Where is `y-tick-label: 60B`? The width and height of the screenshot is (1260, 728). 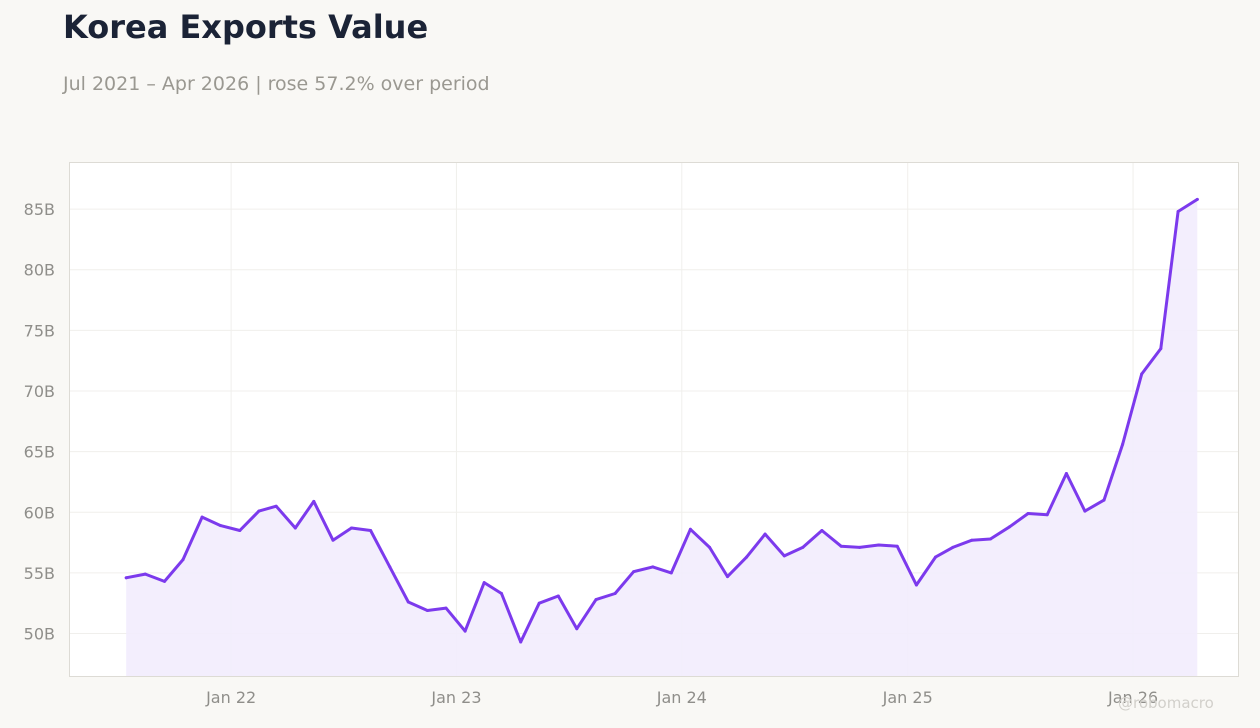
y-tick-label: 60B is located at coordinates (39, 512).